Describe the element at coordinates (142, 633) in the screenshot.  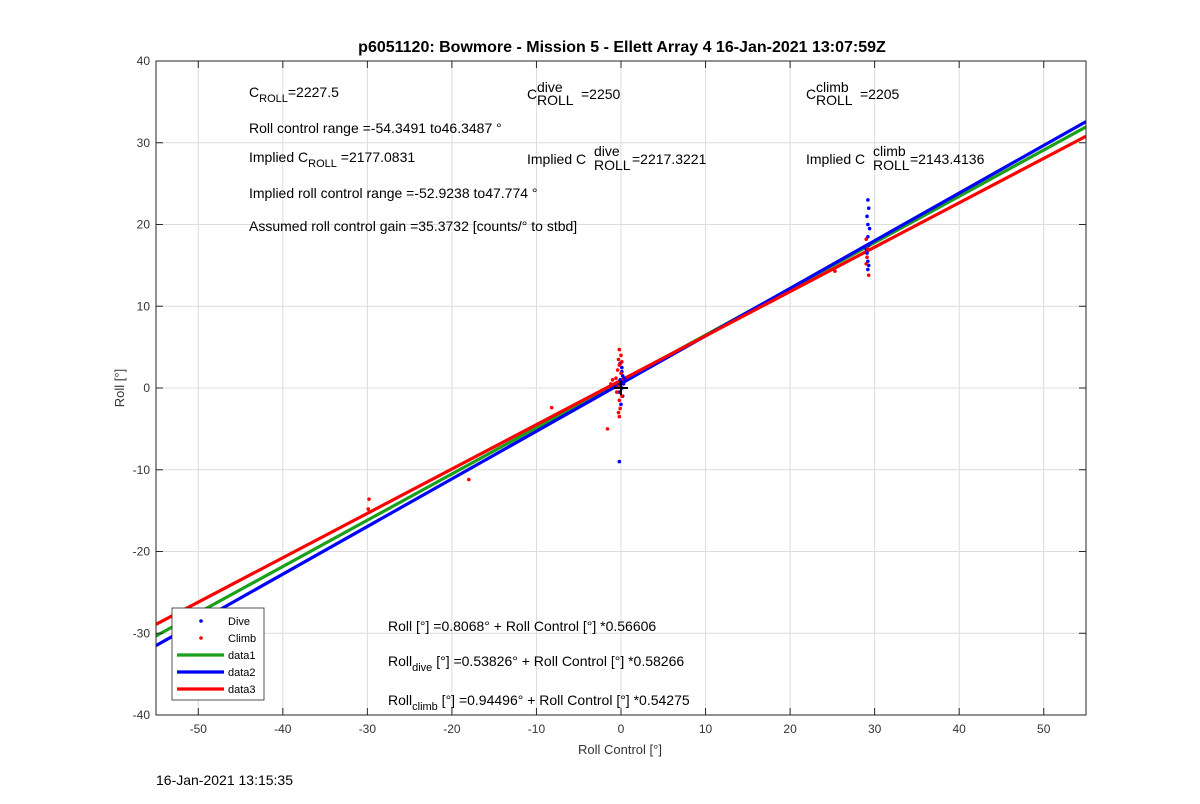
I see `y-tick-label: -30` at that location.